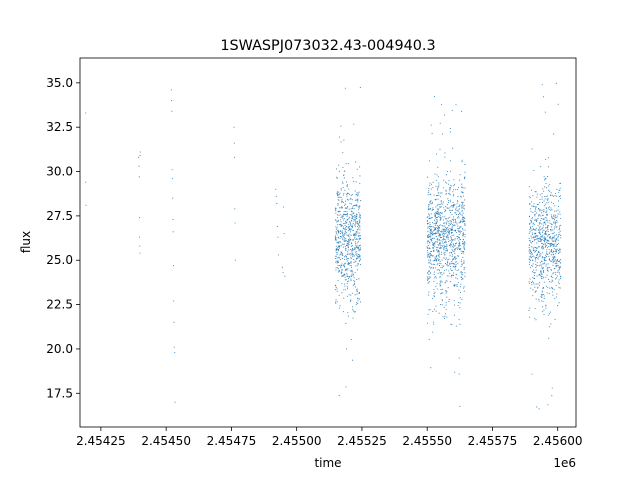 This screenshot has height=484, width=640. Describe the element at coordinates (564, 463) in the screenshot. I see `x-axis-offset-label: 1e6` at that location.